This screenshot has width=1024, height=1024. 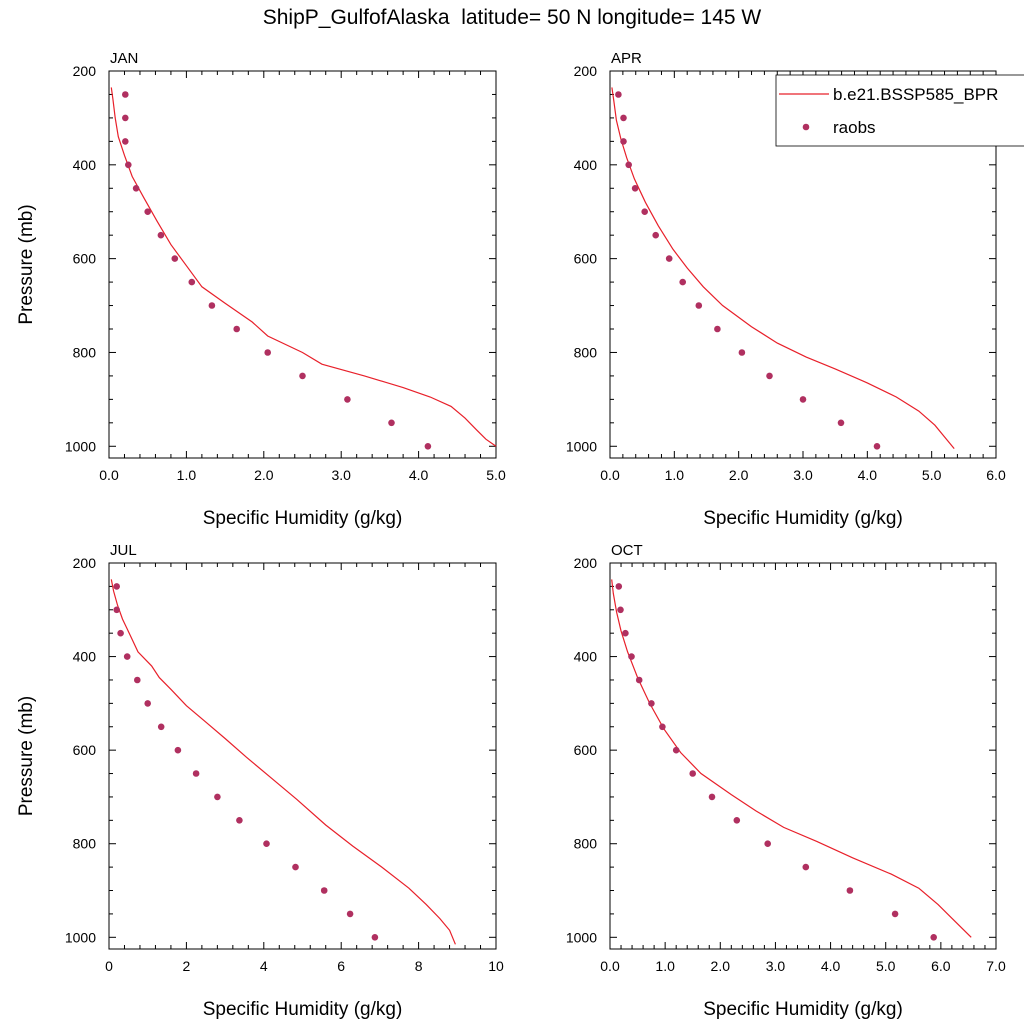 What do you see at coordinates (915, 94) in the screenshot?
I see `legend-model-label: b.e21.BSSP585_BPR` at bounding box center [915, 94].